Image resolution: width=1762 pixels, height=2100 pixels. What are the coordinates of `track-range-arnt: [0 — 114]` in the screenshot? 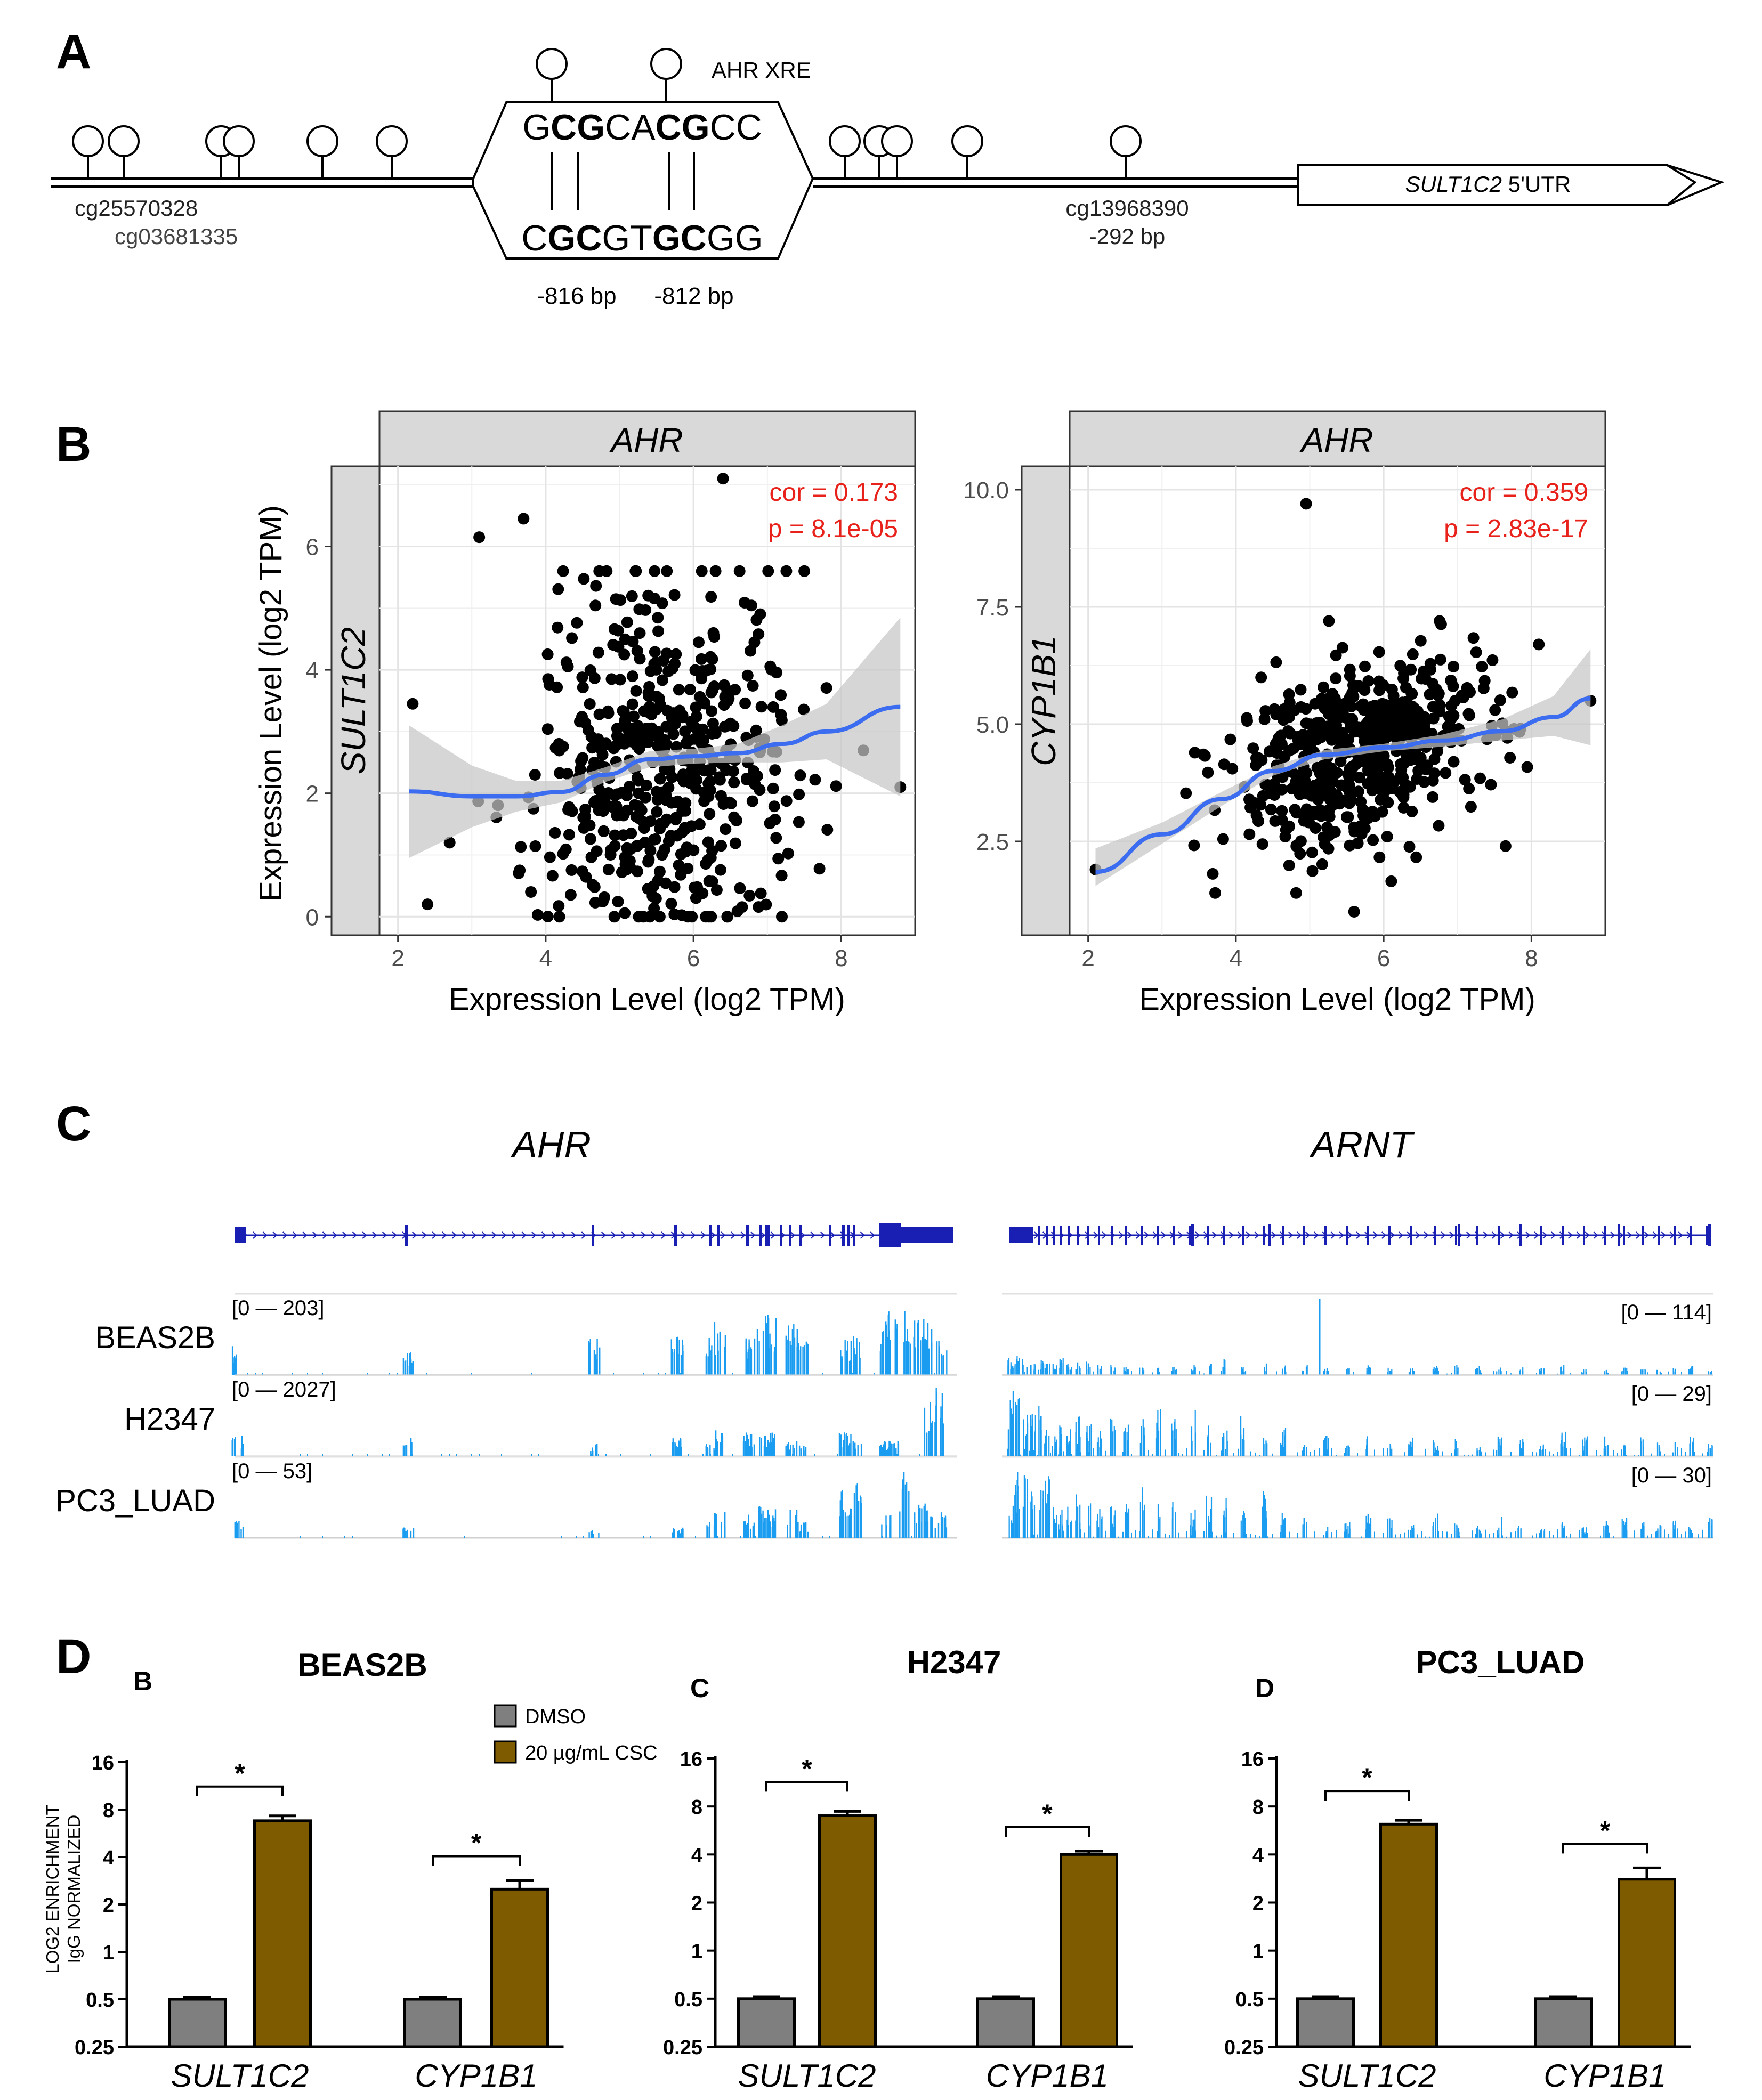 It's located at (1666, 1312).